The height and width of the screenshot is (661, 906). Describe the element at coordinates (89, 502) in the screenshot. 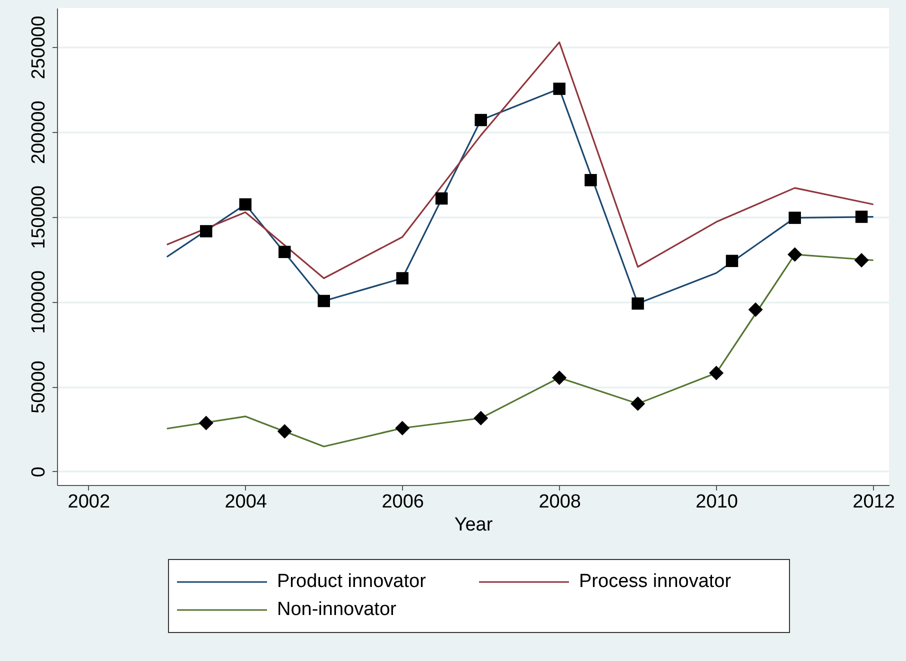

I see `x-tick-label: 2002` at that location.